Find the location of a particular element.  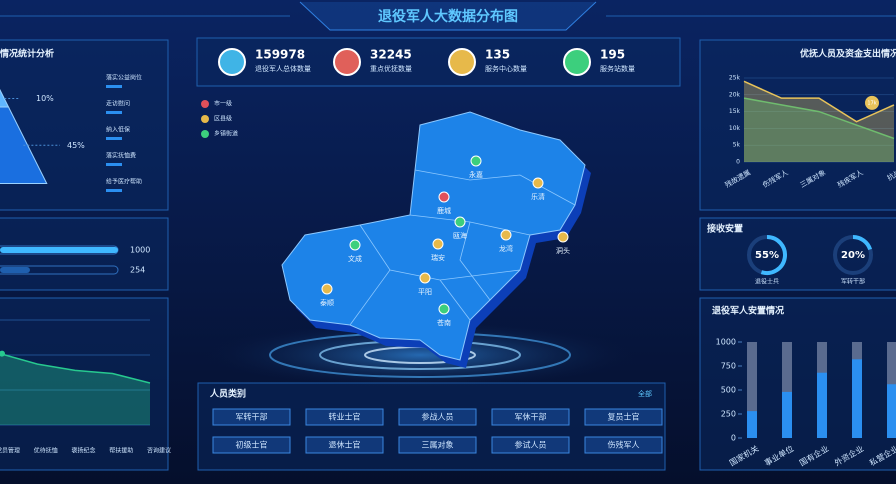

button-label: 转业士官 is located at coordinates (345, 417).